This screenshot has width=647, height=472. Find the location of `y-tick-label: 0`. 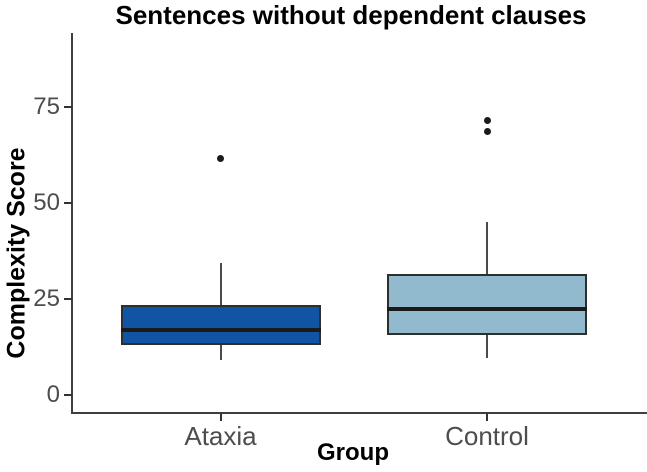

y-tick-label: 0 is located at coordinates (53, 394).